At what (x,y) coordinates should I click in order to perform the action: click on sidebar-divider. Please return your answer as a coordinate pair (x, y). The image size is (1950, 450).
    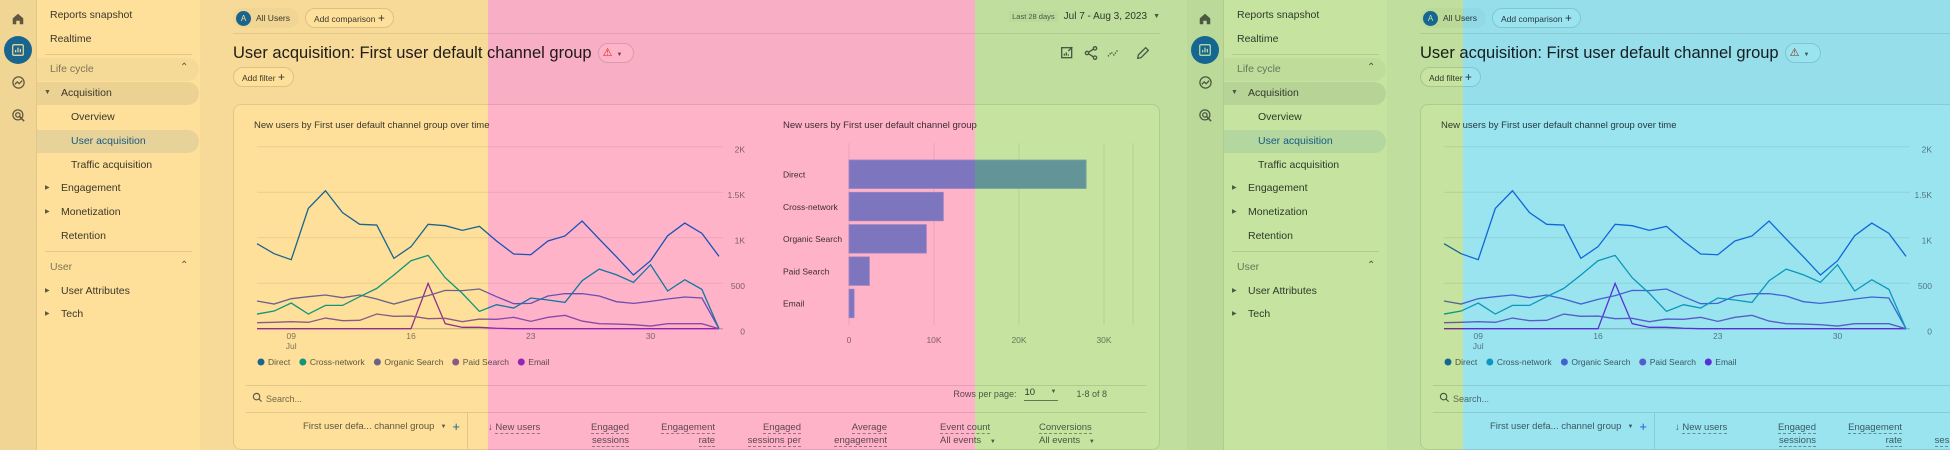
    Looking at the image, I should click on (1305, 54).